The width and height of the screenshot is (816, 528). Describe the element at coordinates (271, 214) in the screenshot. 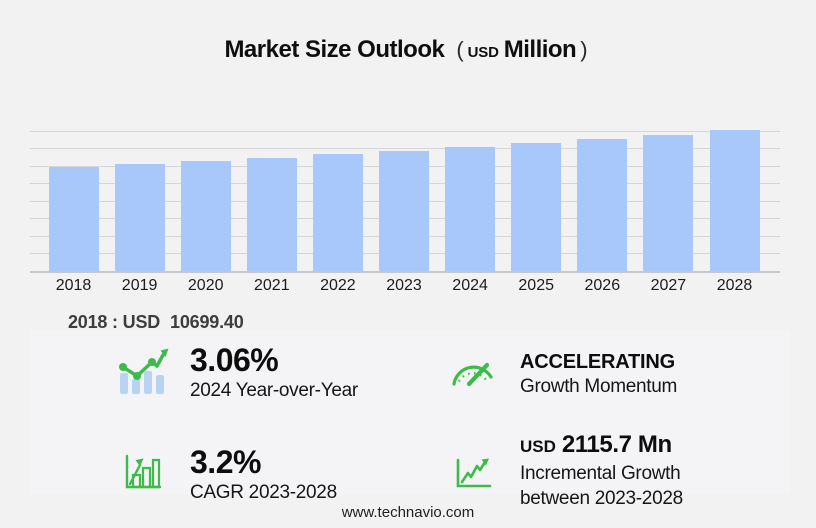

I see `bar-2021` at that location.